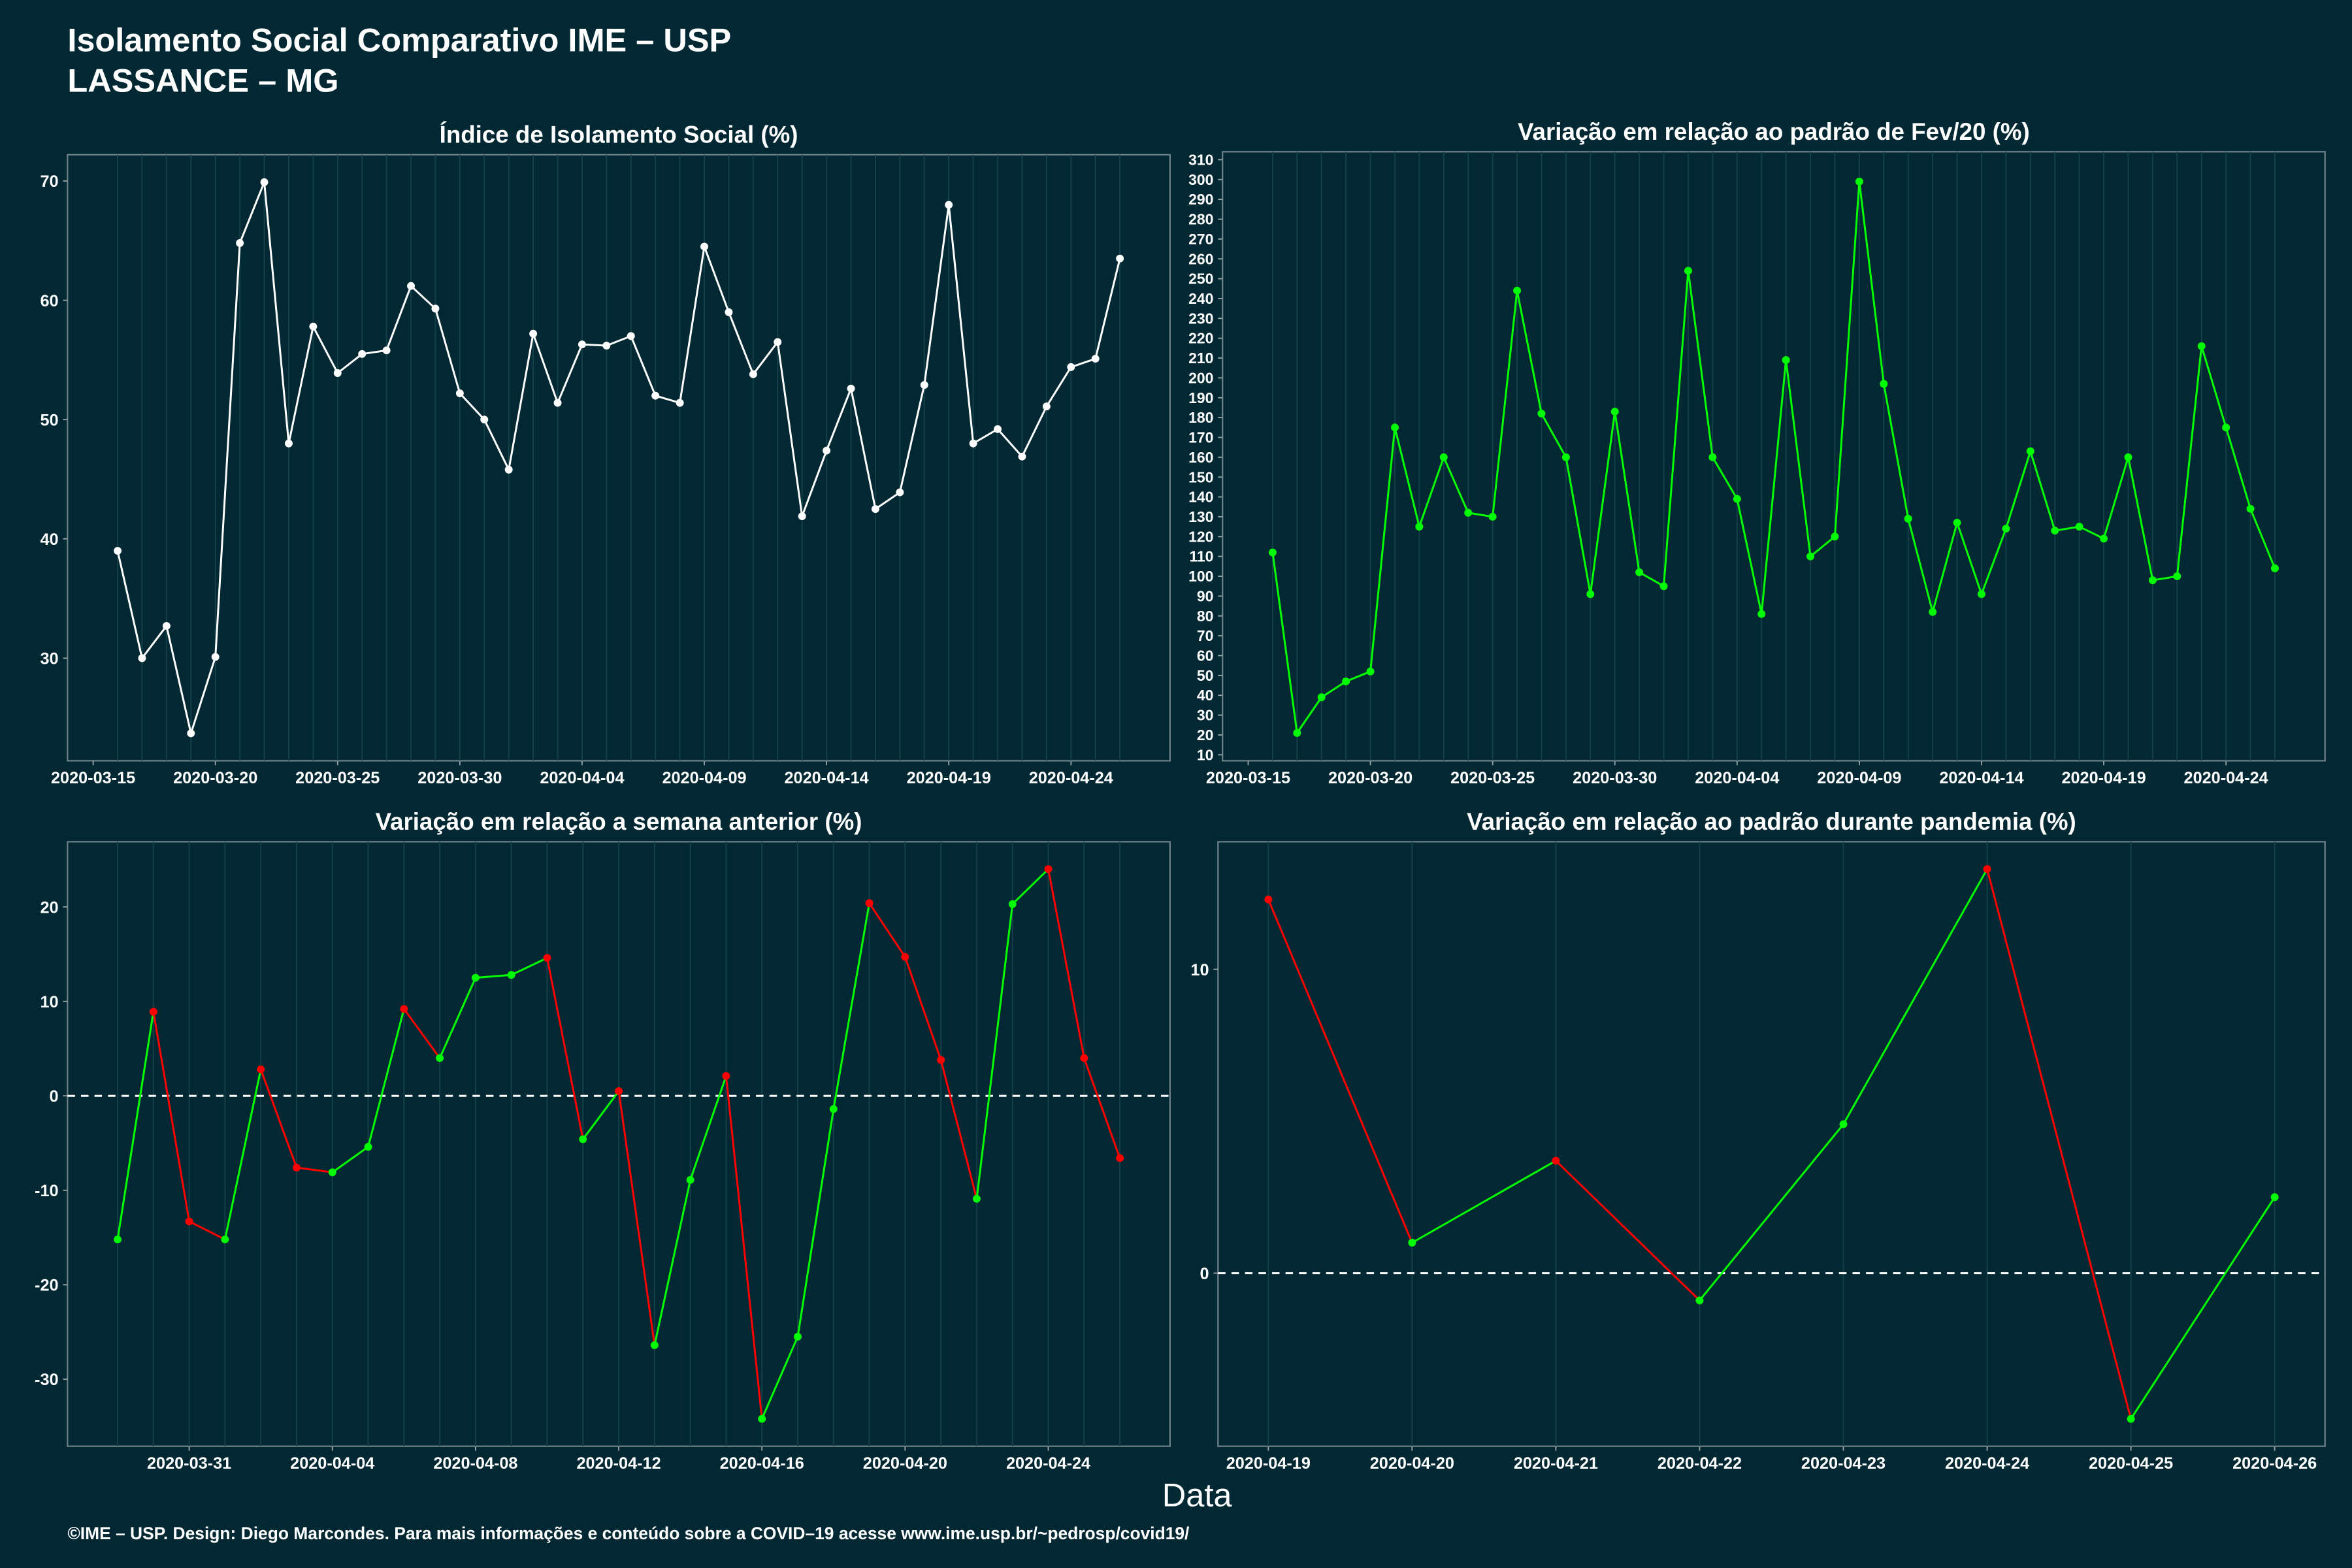 The height and width of the screenshot is (1568, 2352). What do you see at coordinates (1200, 377) in the screenshot?
I see `y-tick-label: 200` at bounding box center [1200, 377].